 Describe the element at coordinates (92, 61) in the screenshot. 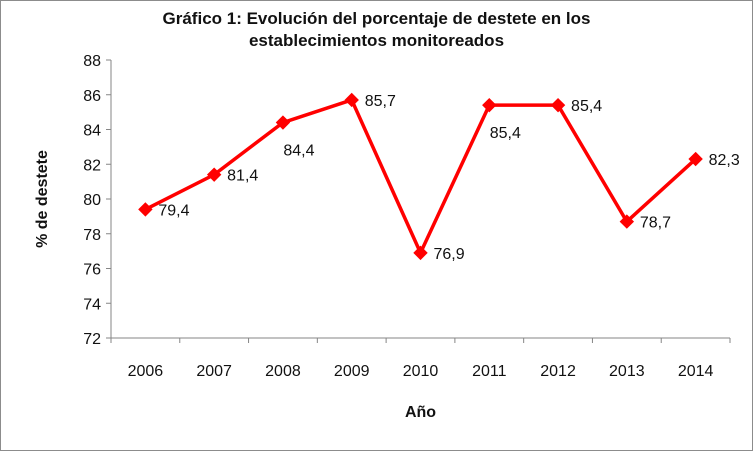

I see `y-tick-label: 88` at that location.